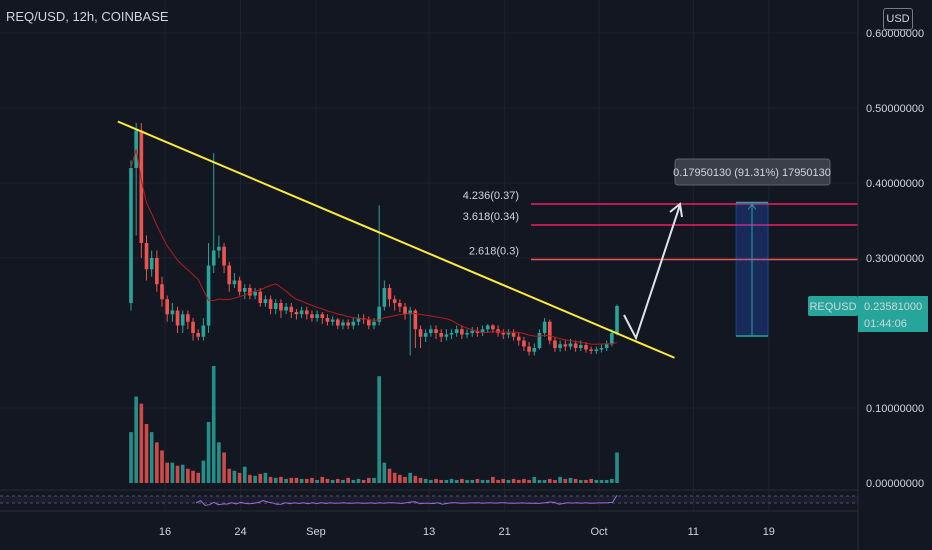  Describe the element at coordinates (898, 19) in the screenshot. I see `currency-button: USD` at that location.